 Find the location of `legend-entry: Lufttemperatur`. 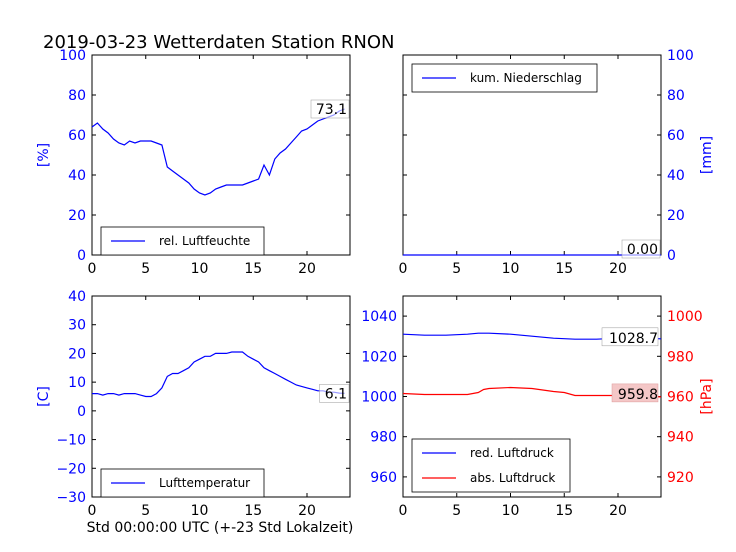

legend-entry: Lufttemperatur is located at coordinates (204, 483).